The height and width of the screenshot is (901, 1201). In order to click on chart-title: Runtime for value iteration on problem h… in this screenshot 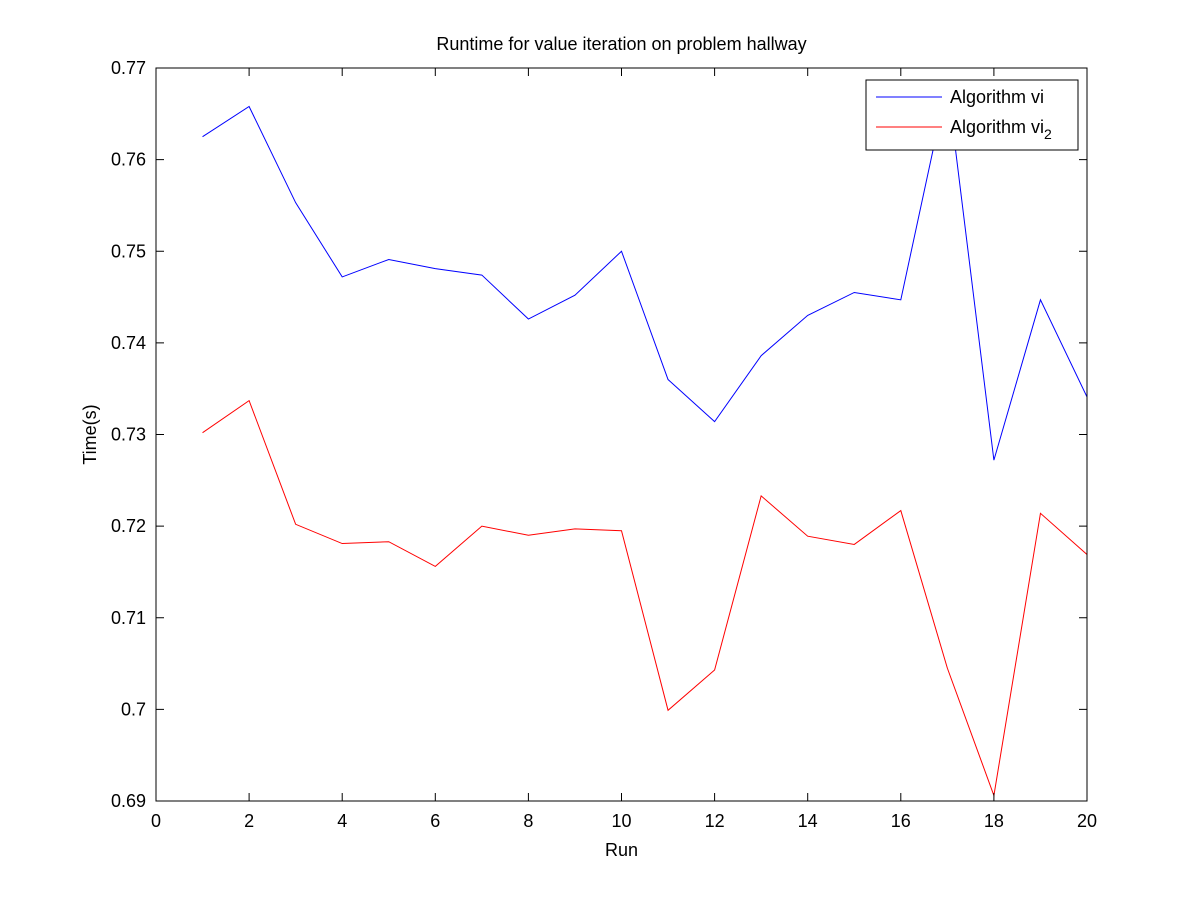, I will do `click(621, 44)`.